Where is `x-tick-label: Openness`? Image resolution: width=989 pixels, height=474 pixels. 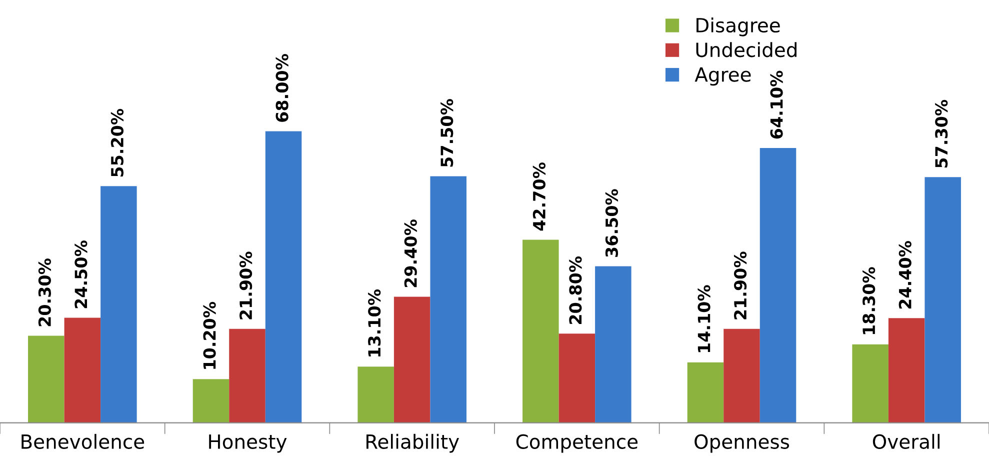 x-tick-label: Openness is located at coordinates (742, 443).